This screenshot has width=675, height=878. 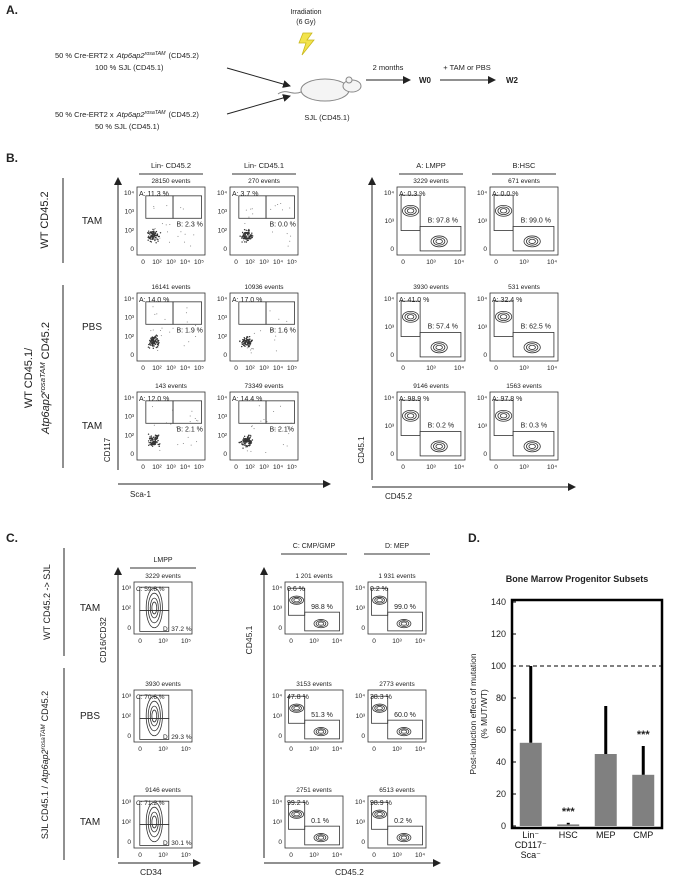 I want to click on gate-label: A: 11.3 %, so click(x=154, y=194).